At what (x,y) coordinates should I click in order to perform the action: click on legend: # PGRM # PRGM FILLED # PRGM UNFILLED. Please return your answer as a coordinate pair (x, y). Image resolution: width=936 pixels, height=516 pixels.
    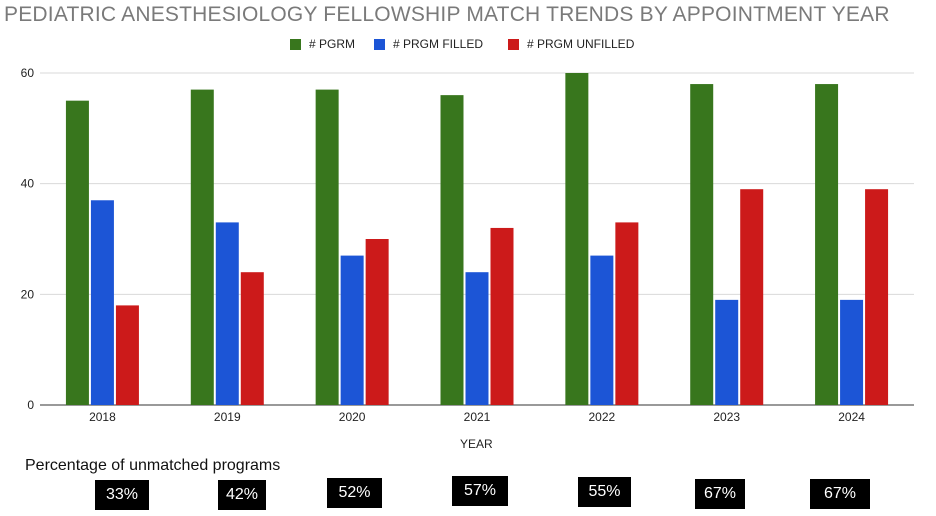
    Looking at the image, I should click on (468, 45).